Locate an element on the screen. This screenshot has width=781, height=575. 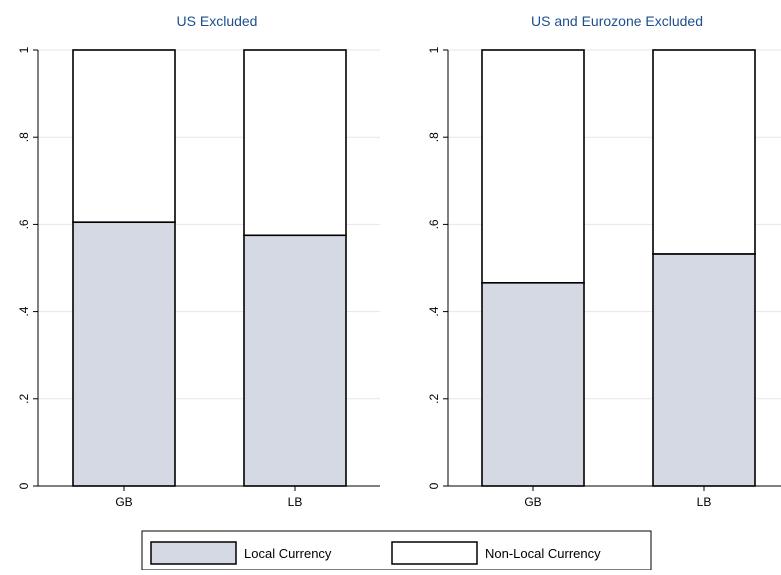
legend-label-nonlocal: Non-Local Currency is located at coordinates (543, 553).